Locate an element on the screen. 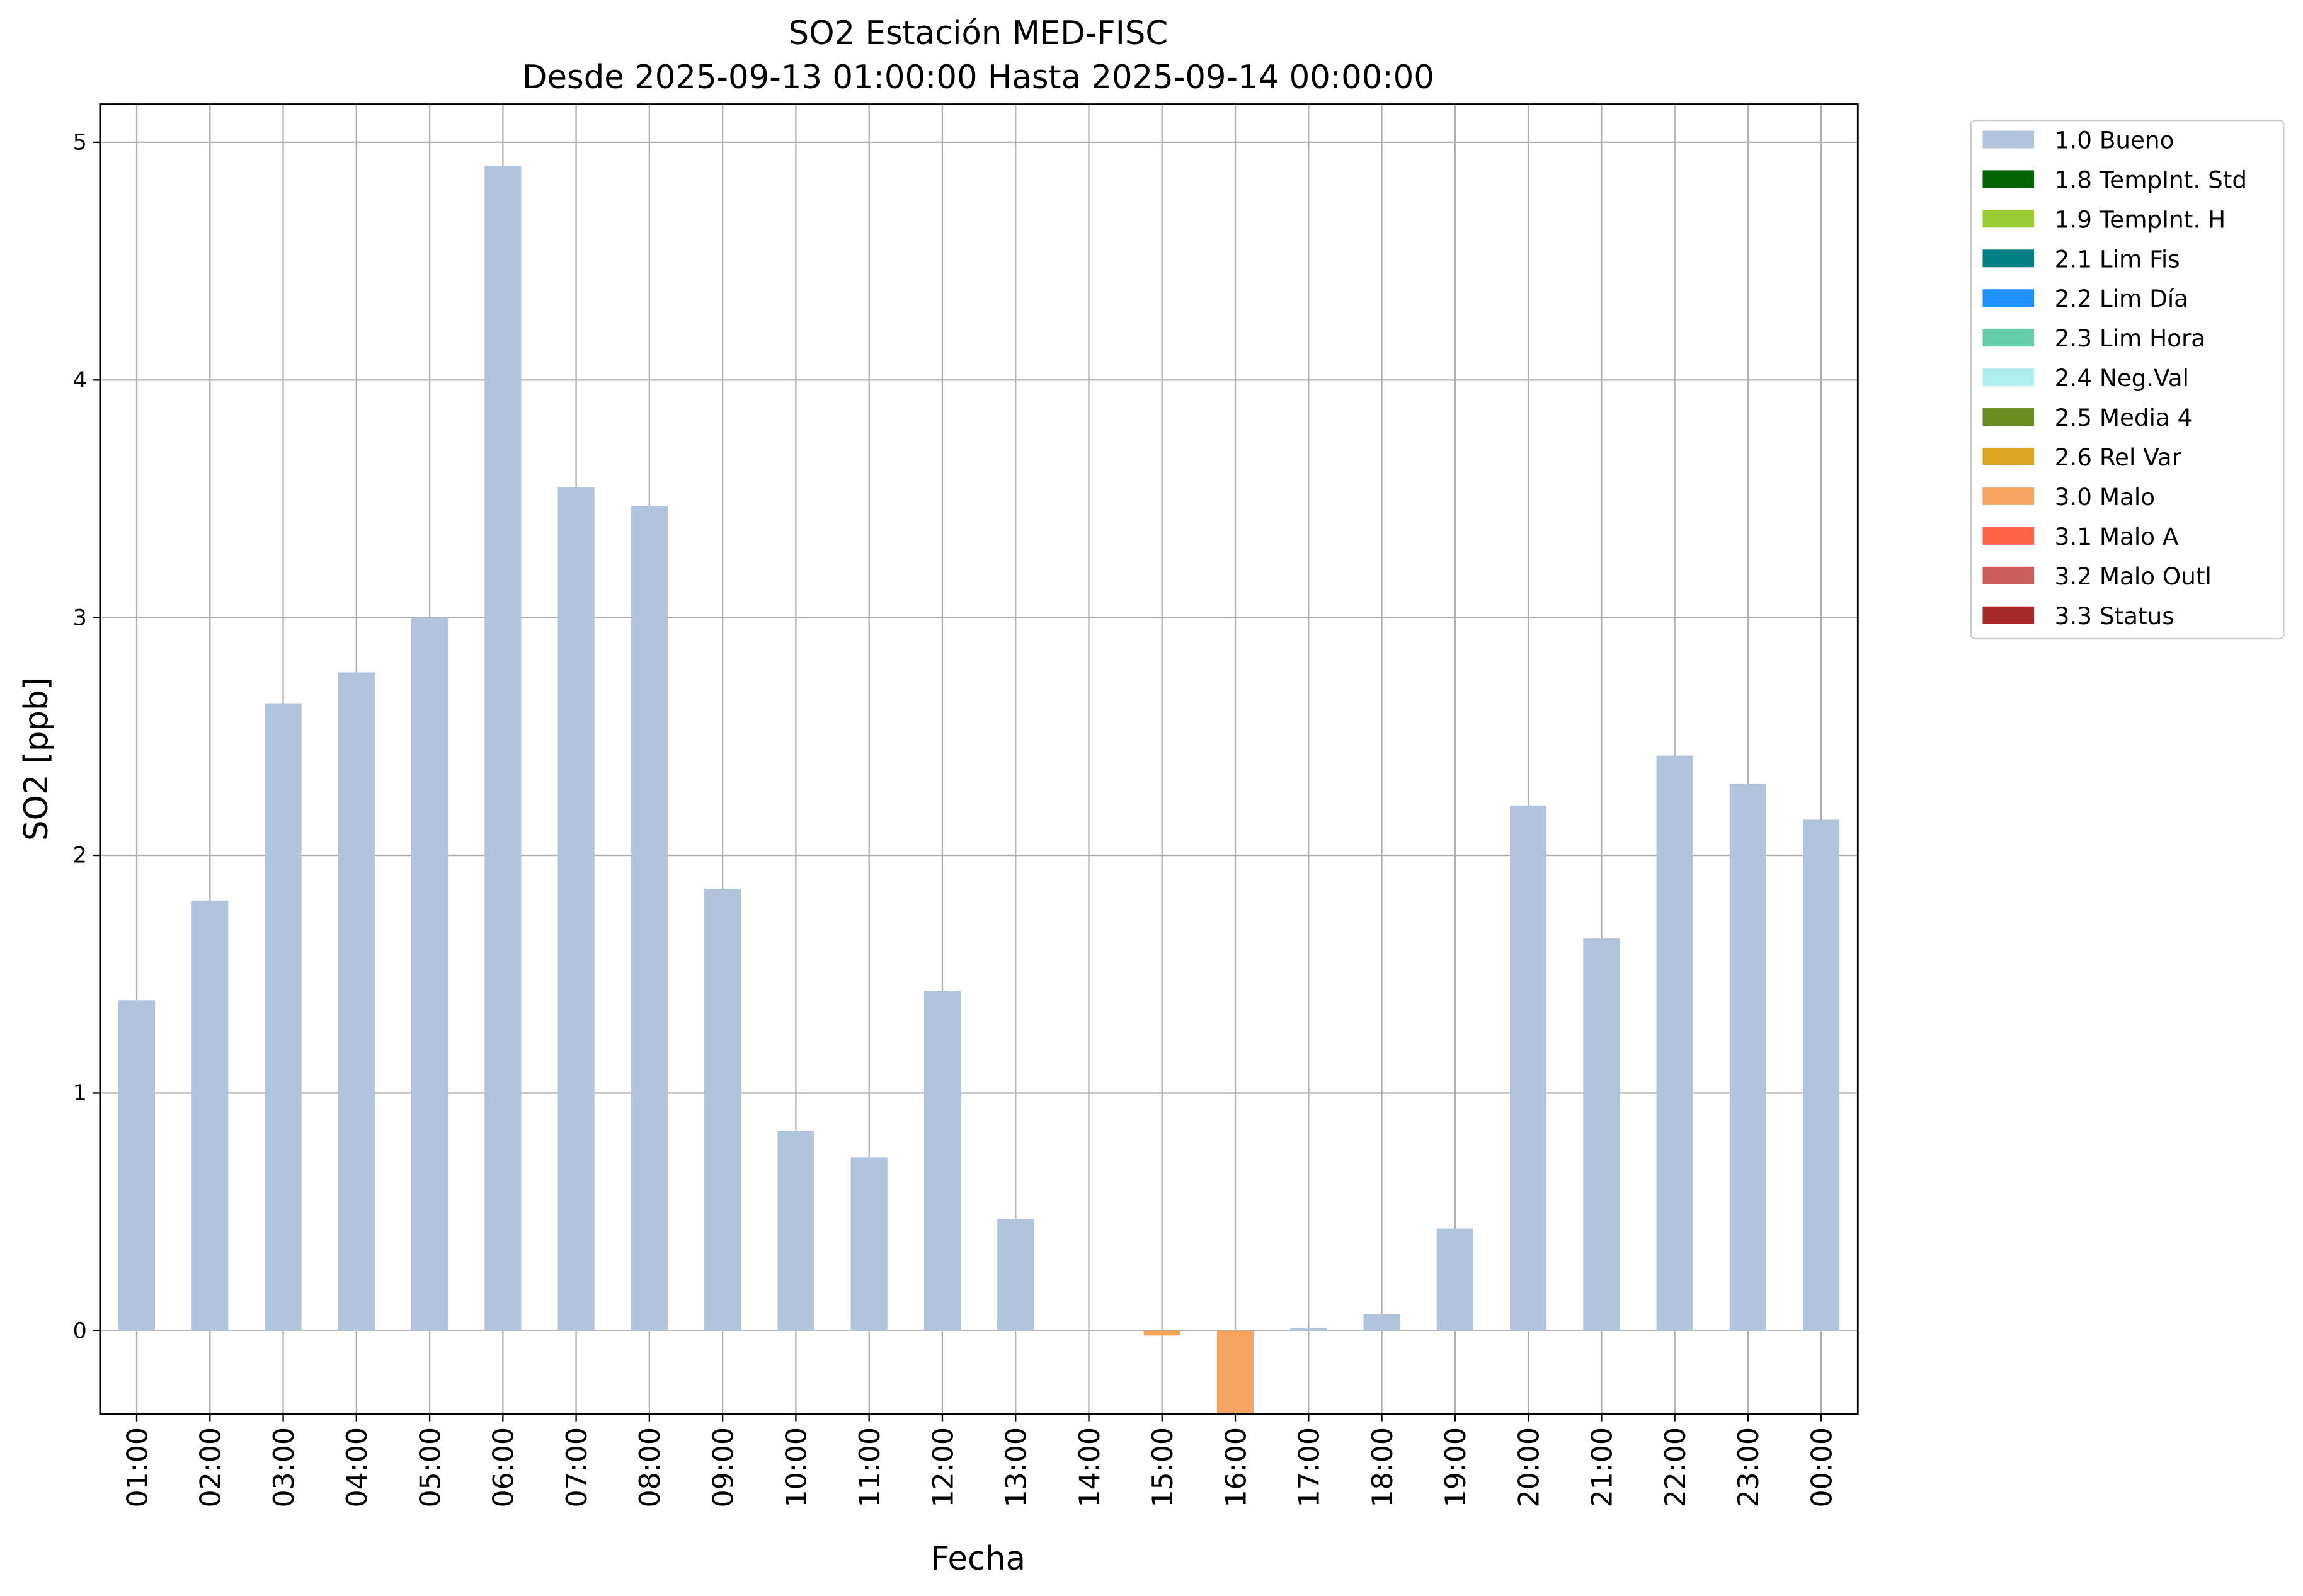 This screenshot has width=2303, height=1596. x-tick-label: 08:00 is located at coordinates (650, 1467).